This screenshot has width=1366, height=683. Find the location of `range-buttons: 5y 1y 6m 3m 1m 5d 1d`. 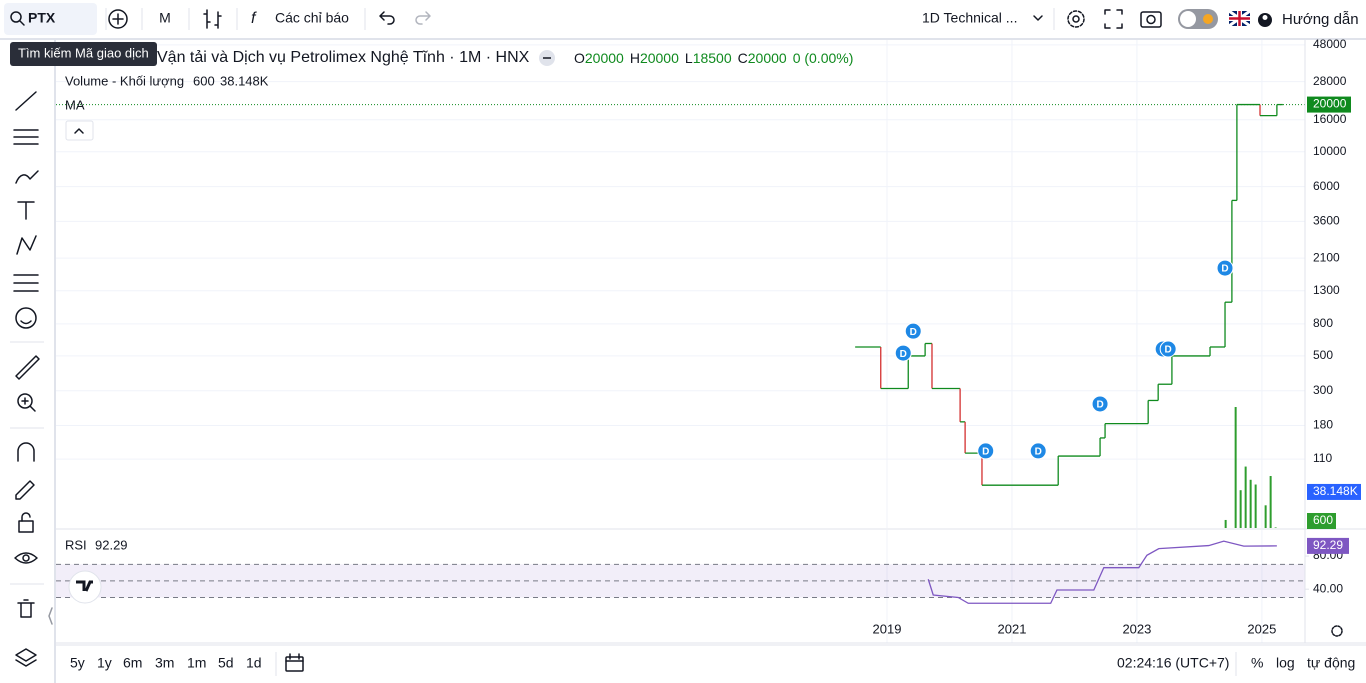

range-buttons: 5y 1y 6m 3m 1m 5d 1d is located at coordinates (166, 663).